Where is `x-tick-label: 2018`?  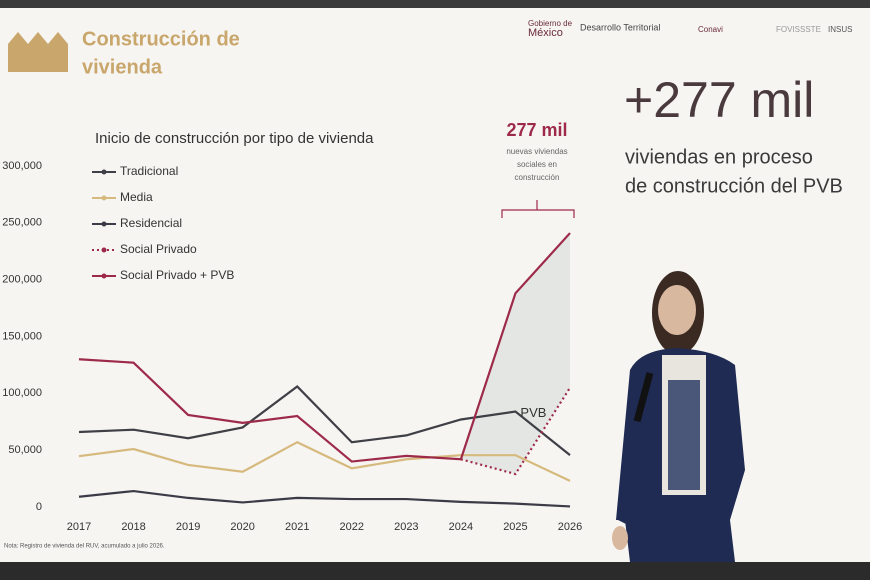
x-tick-label: 2018 is located at coordinates (133, 527).